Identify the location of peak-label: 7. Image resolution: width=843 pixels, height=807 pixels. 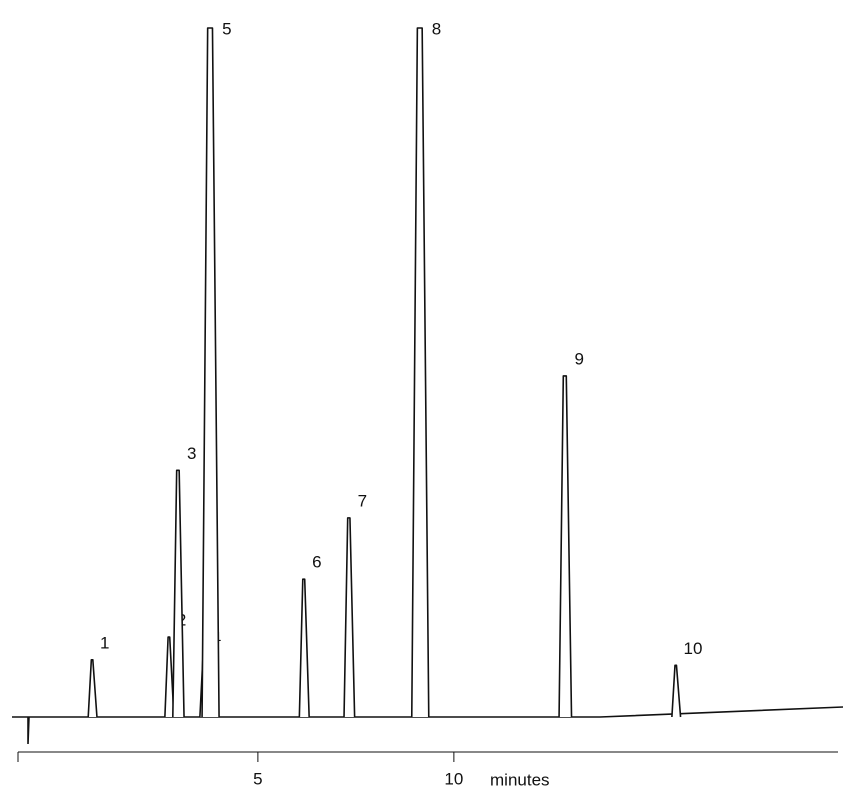
(362, 500).